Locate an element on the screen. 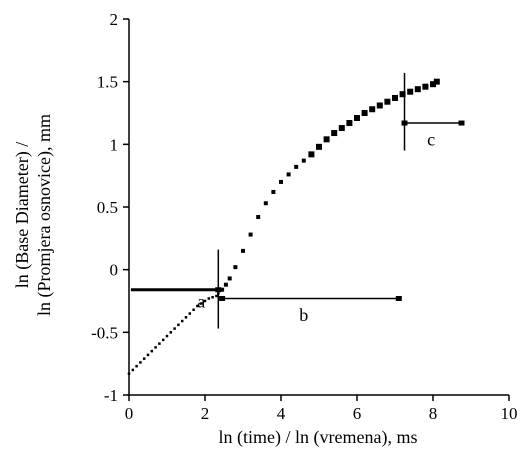  region-label-c: c is located at coordinates (431, 140).